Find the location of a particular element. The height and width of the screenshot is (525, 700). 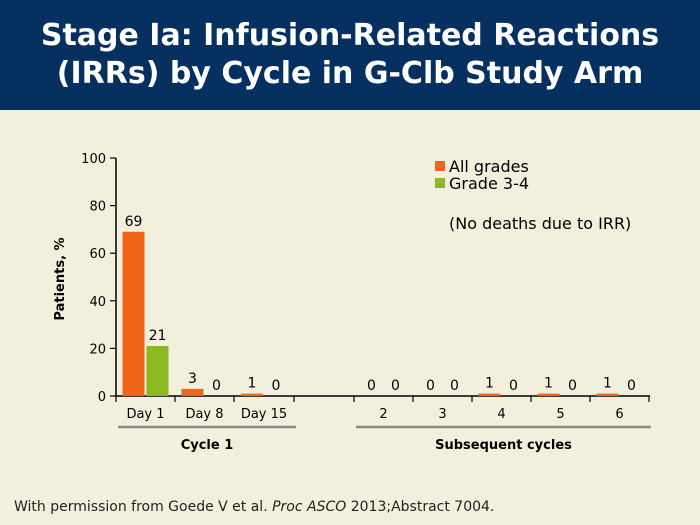

citation-suffix: 2013;Abstract 7004. is located at coordinates (422, 507).